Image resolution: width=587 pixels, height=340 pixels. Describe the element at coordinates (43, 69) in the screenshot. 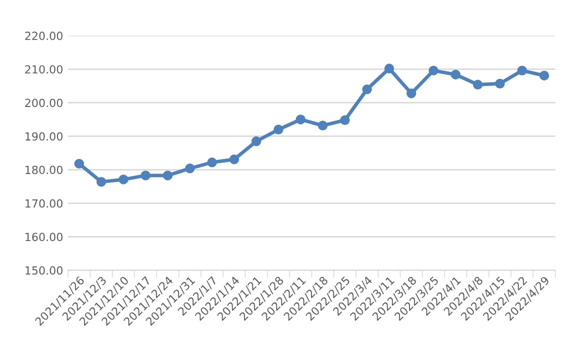

I see `y-tick-label: 210.00` at that location.